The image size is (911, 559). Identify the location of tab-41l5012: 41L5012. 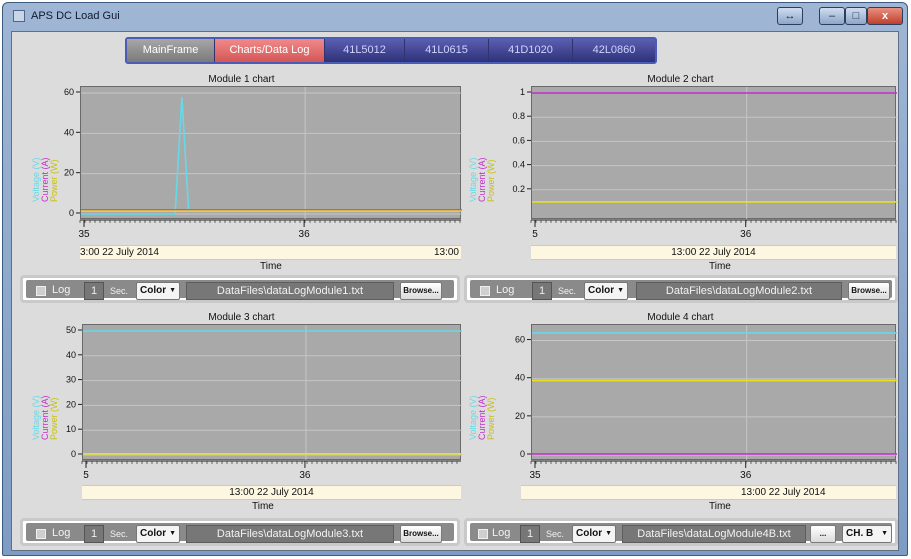
(365, 50).